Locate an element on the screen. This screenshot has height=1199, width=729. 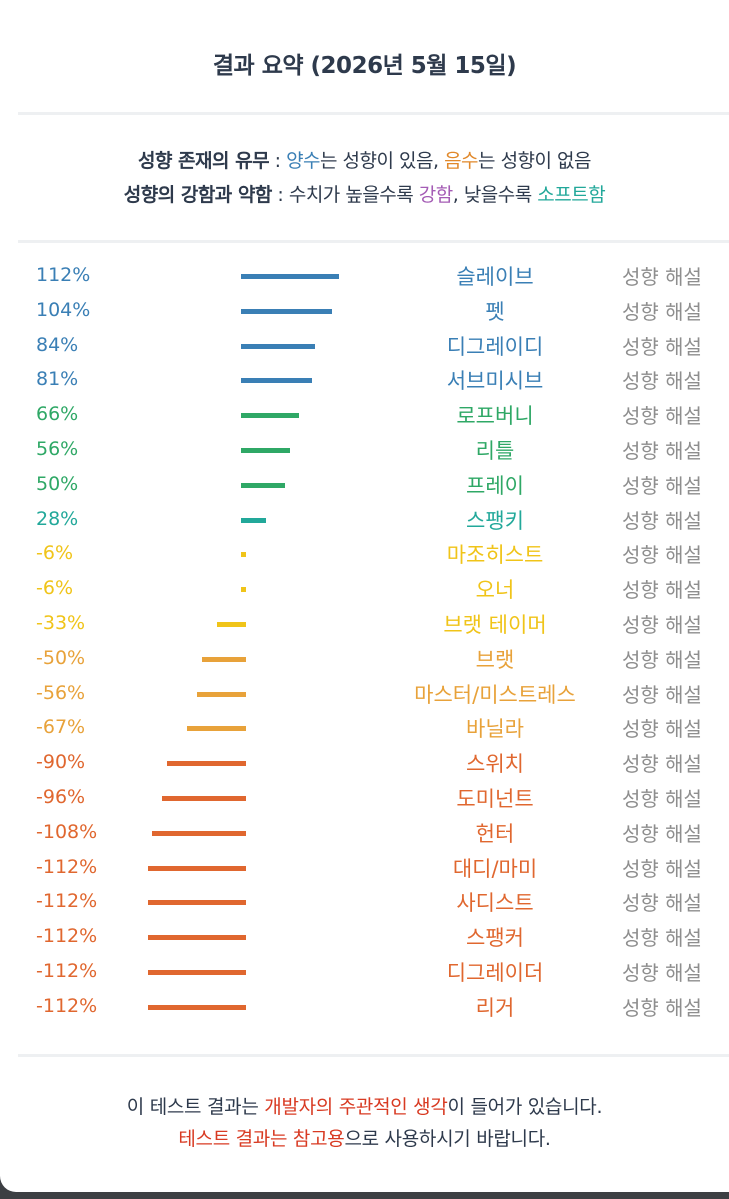
category-label: 바닐라 is located at coordinates (495, 729).